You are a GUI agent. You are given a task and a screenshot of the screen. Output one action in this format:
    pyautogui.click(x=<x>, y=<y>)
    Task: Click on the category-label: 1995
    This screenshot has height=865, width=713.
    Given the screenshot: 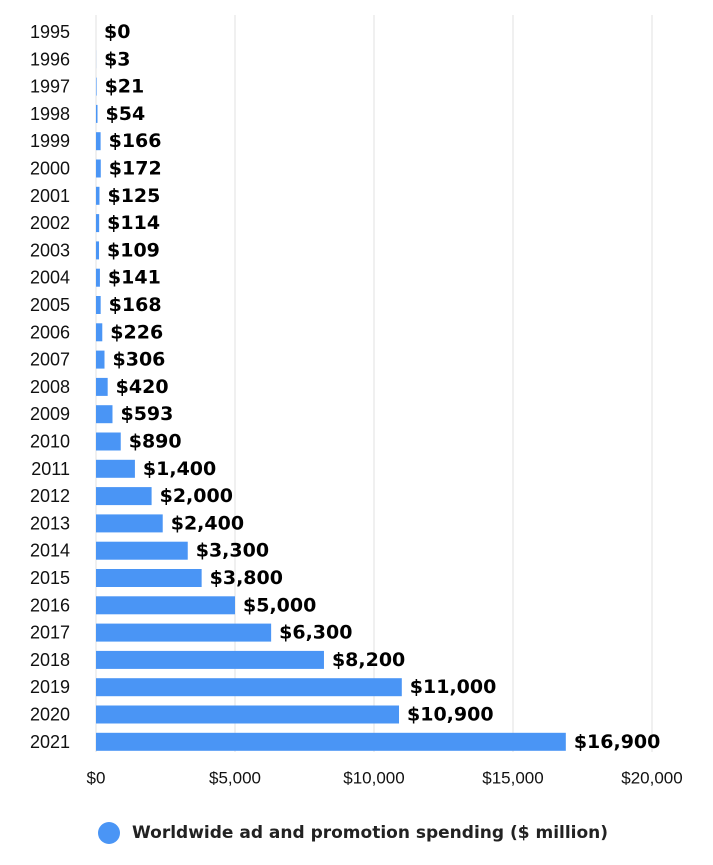 What is the action you would take?
    pyautogui.click(x=50, y=32)
    